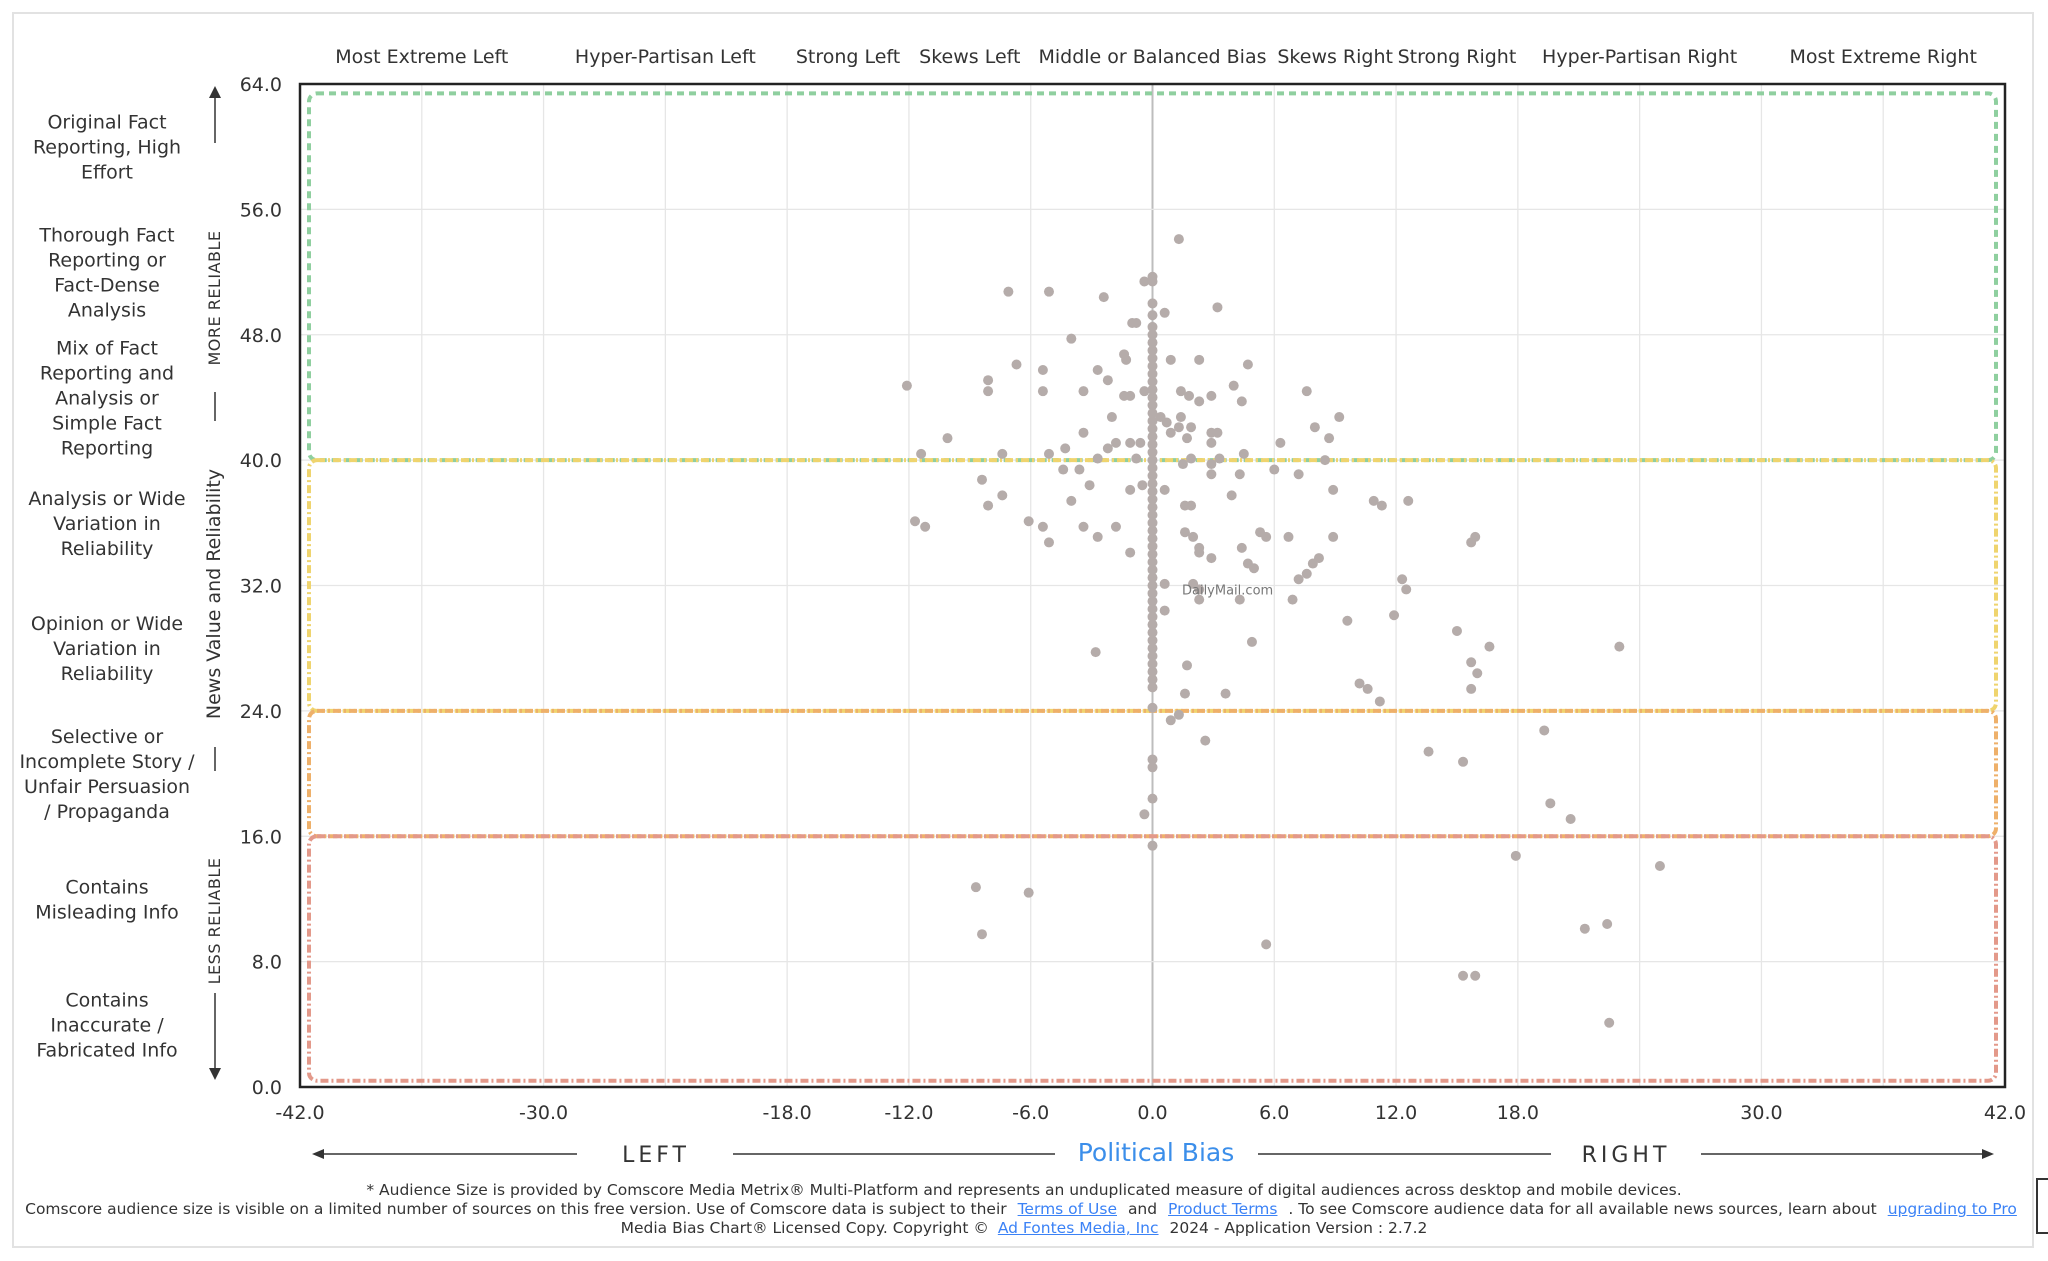  Describe the element at coordinates (1067, 1209) in the screenshot. I see `terms-of-use-link: Terms of Use` at that location.